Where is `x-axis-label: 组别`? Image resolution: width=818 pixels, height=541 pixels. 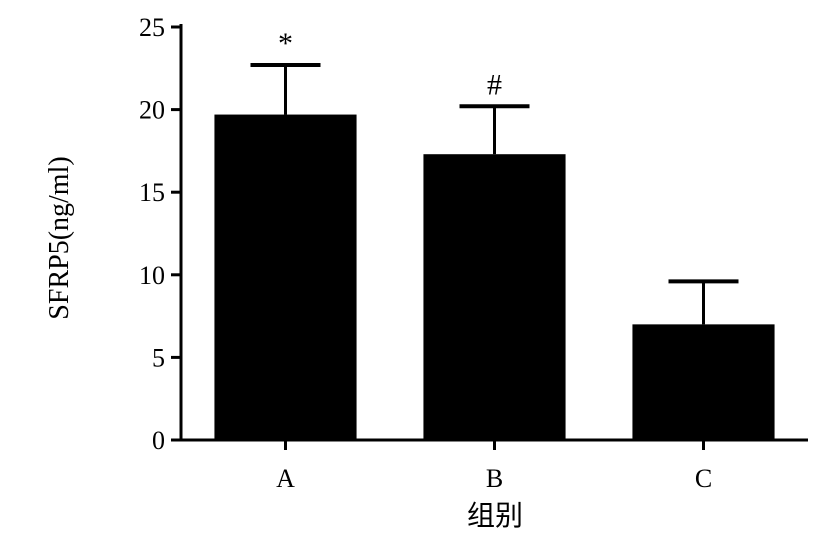
x-axis-label: 组别 is located at coordinates (495, 516).